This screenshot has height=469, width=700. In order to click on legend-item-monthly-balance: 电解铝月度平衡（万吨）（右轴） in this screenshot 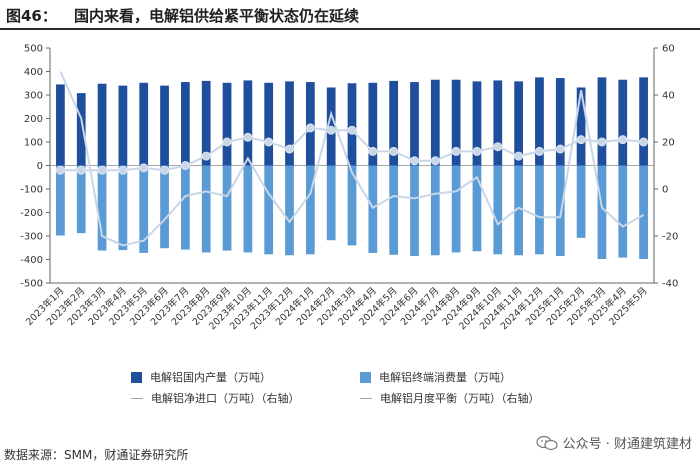, I will do `click(450, 398)`.